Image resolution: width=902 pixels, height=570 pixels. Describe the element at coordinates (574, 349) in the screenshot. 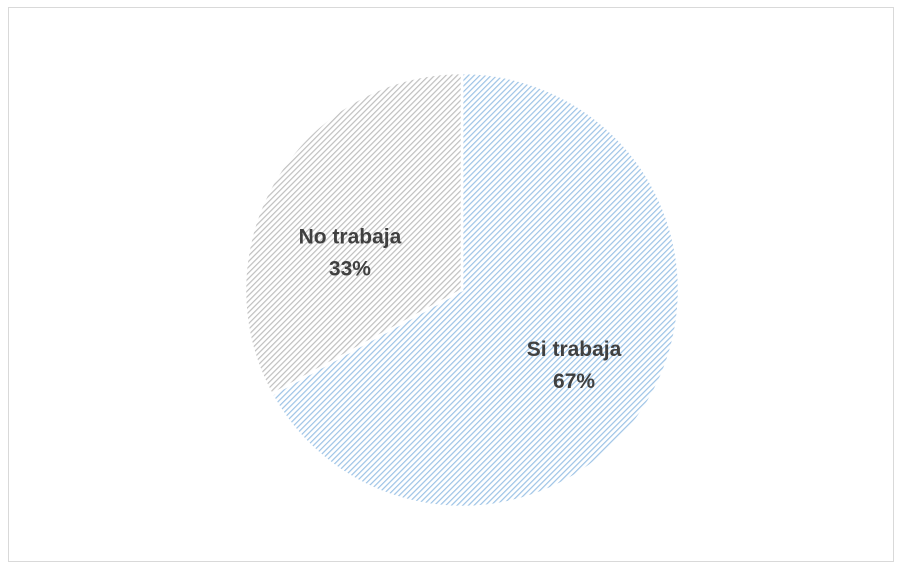

I see `slice-label: Si trabaja` at that location.